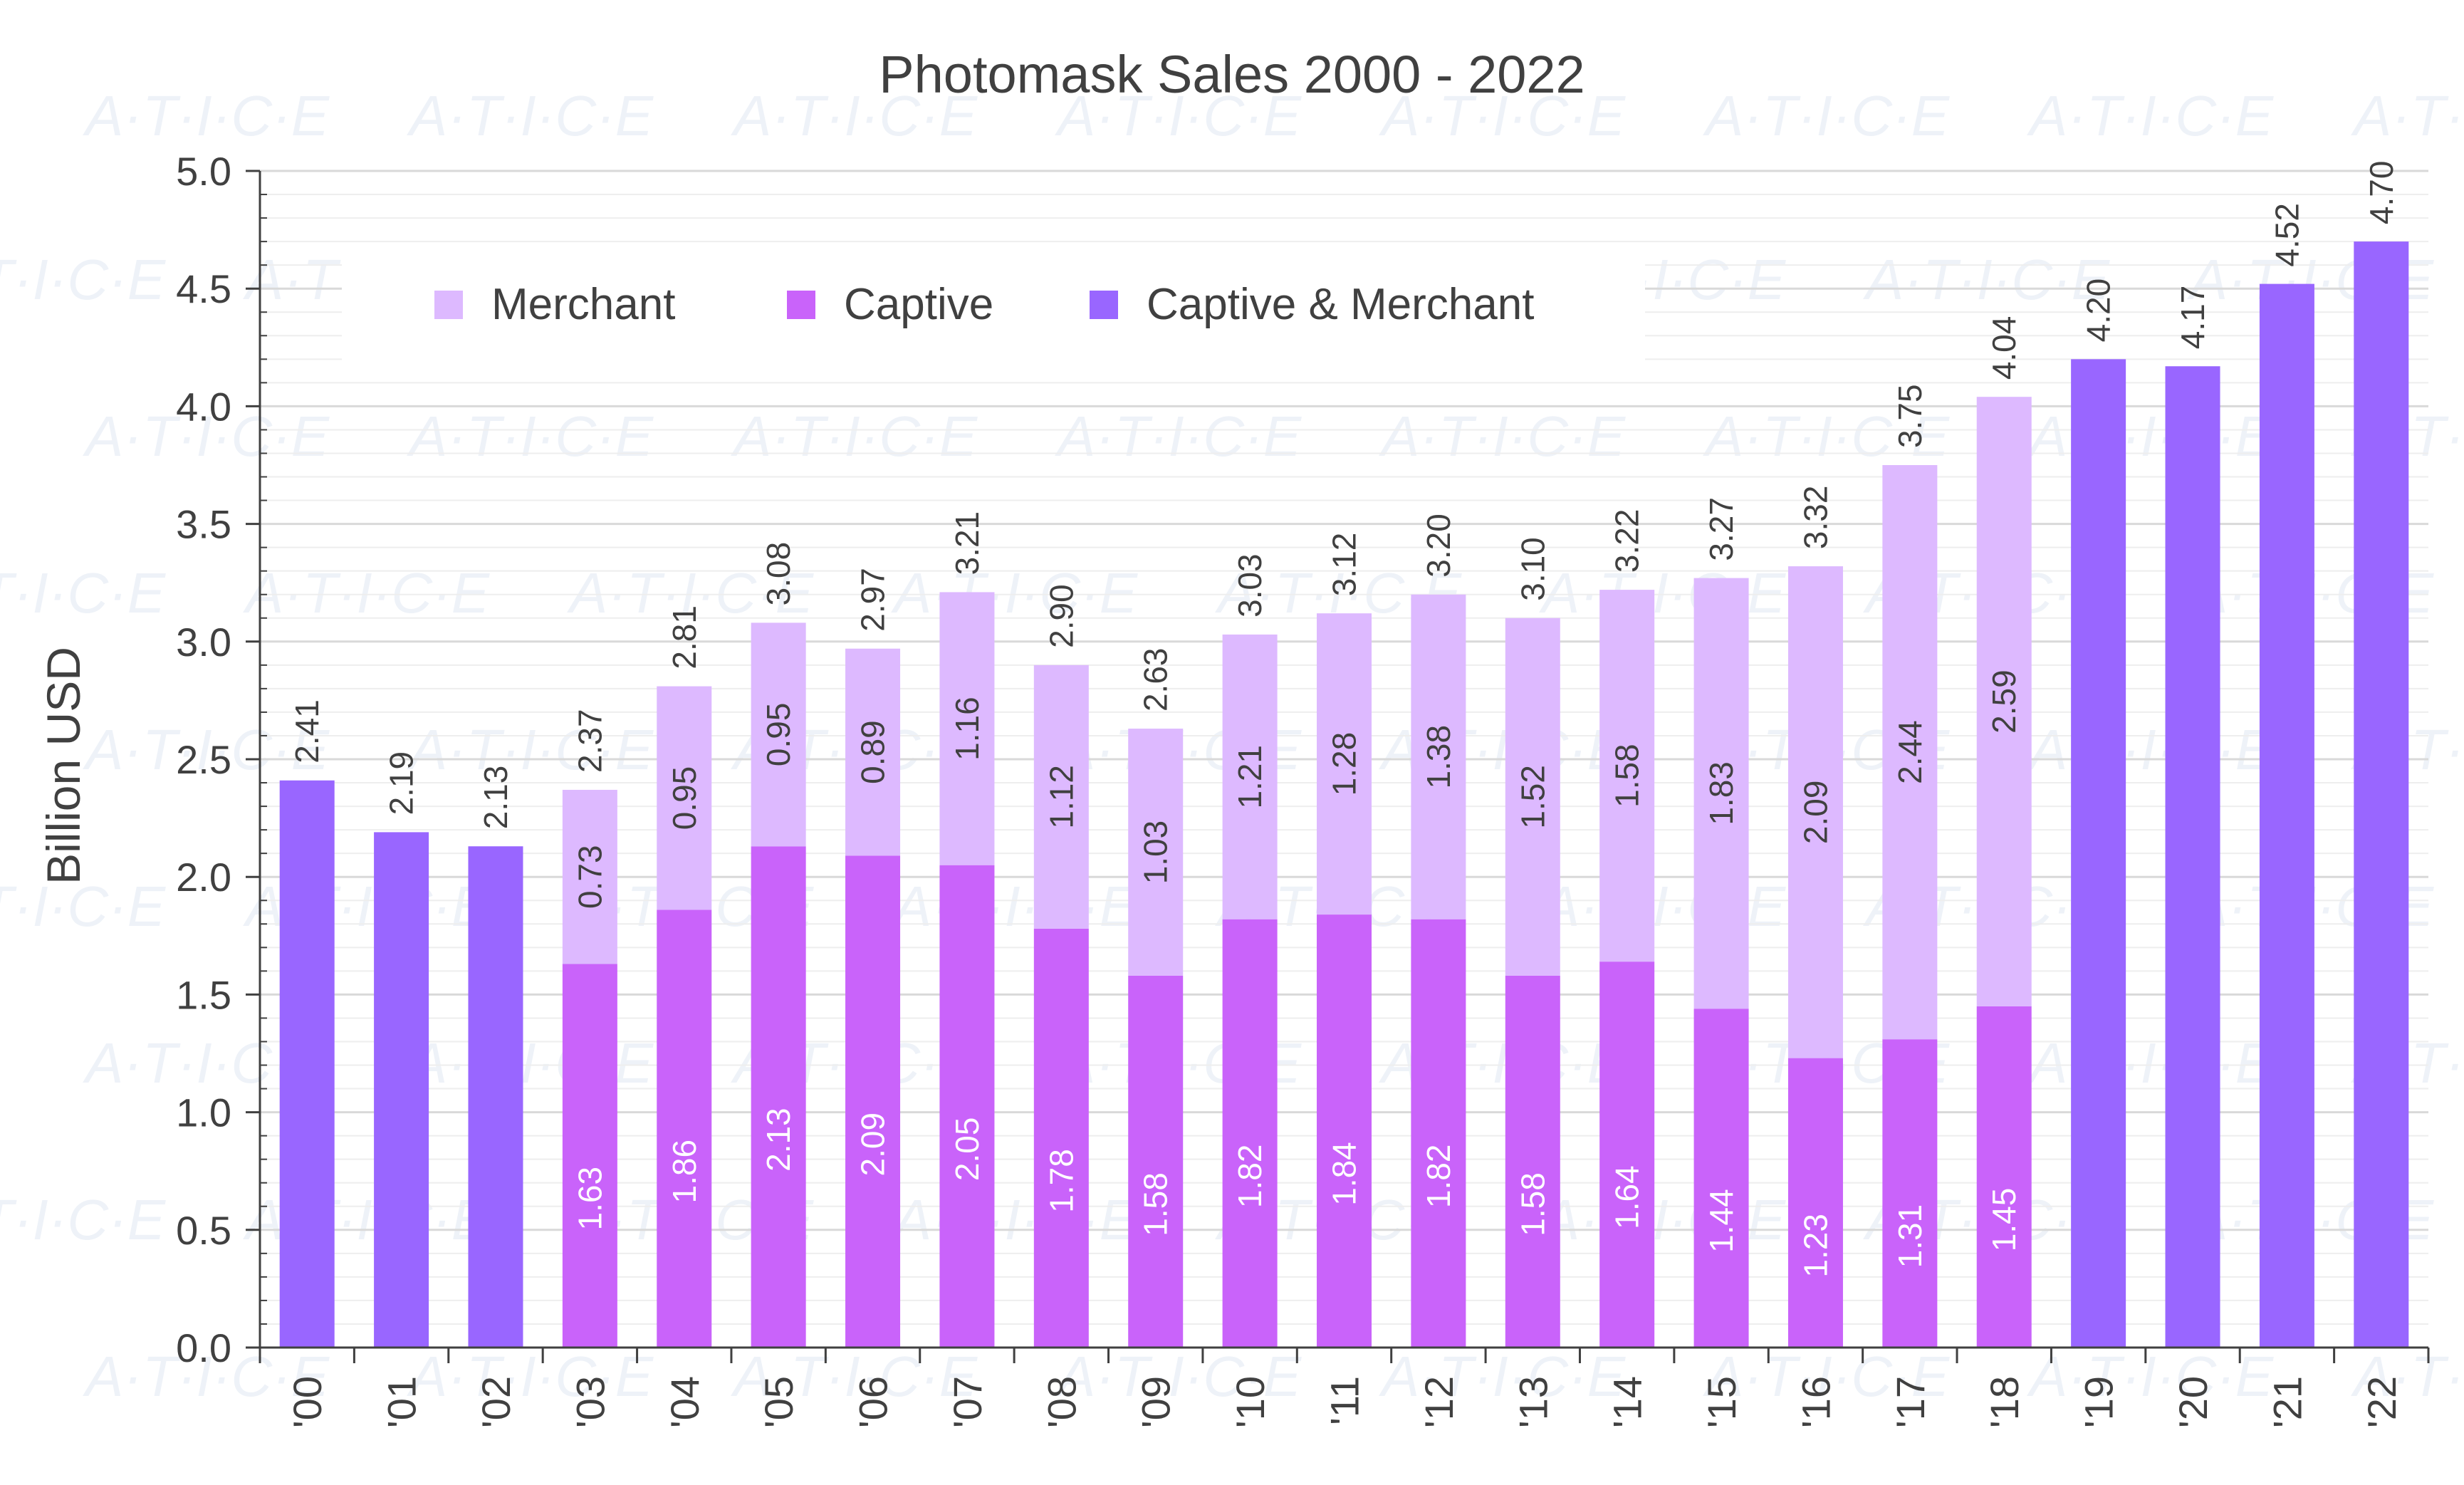 The width and height of the screenshot is (2464, 1485). Describe the element at coordinates (2098, 310) in the screenshot. I see `total-label: 4.20` at that location.